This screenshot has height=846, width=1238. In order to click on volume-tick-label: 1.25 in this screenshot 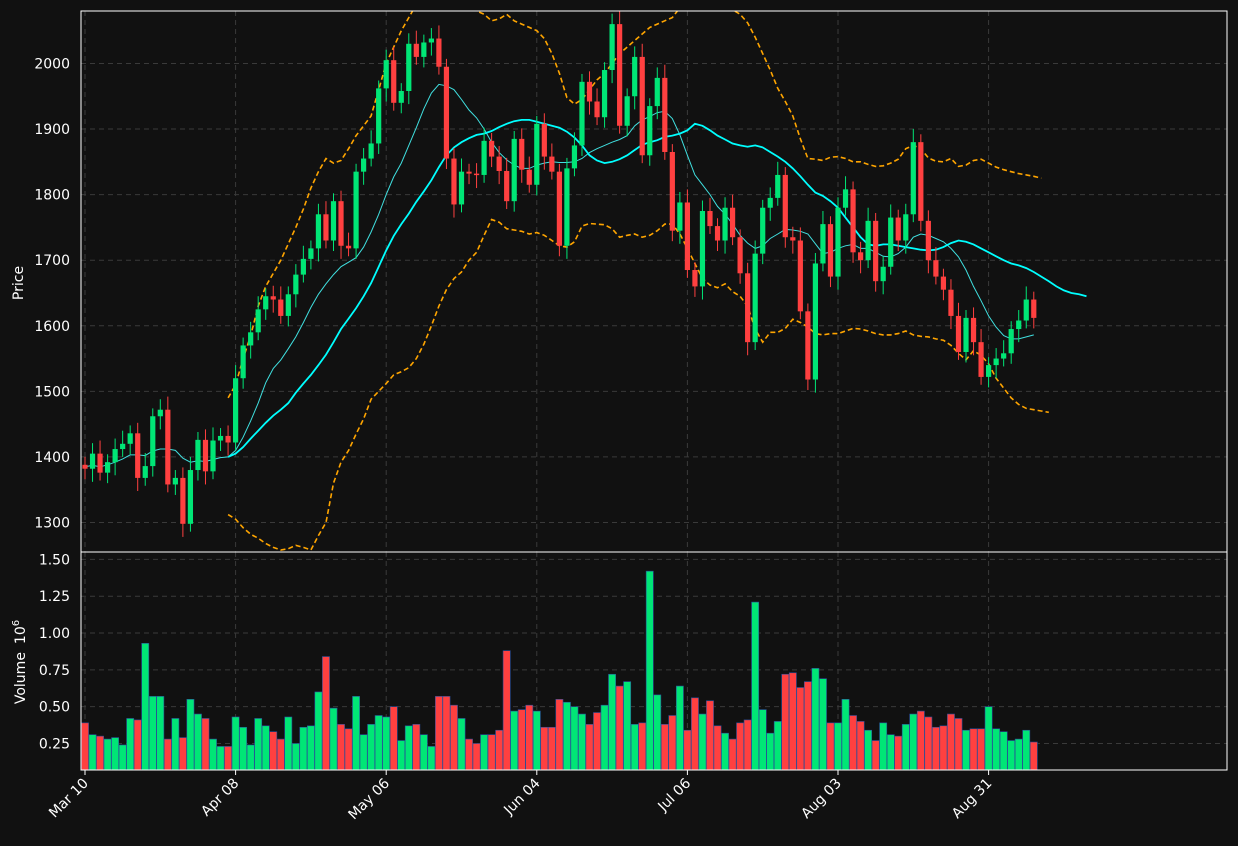, I will do `click(54, 597)`.